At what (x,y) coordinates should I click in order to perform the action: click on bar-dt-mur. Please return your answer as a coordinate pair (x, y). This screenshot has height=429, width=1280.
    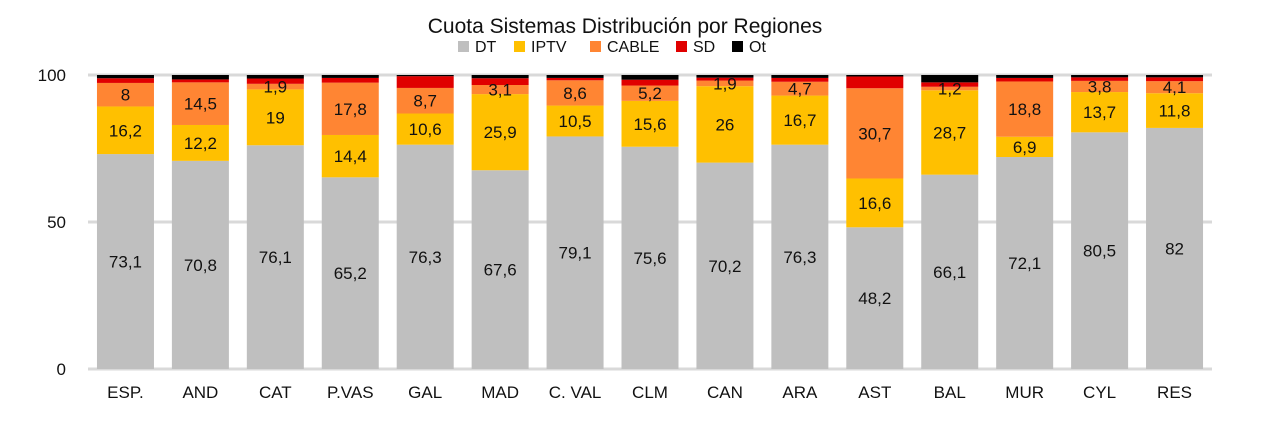
    Looking at the image, I should click on (1025, 263).